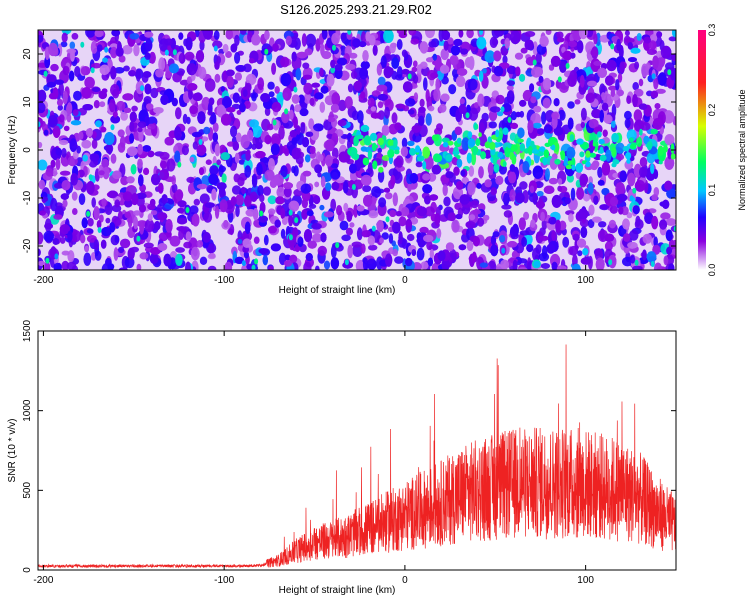 This screenshot has height=600, width=750. Describe the element at coordinates (712, 270) in the screenshot. I see `colorbar-tick-label: 0.0` at that location.